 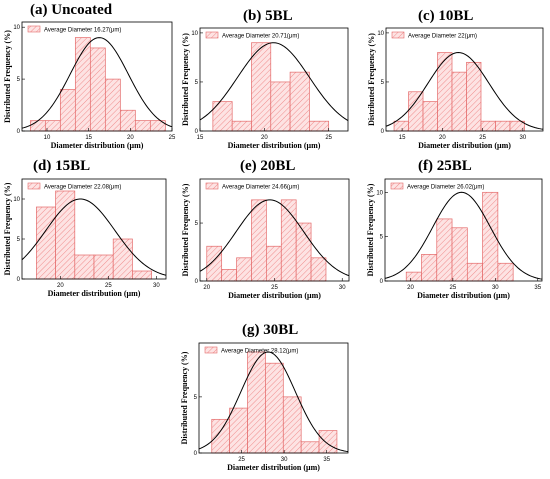 I want to click on legend-label: Average Diameter 22.08(μm), so click(x=82, y=188).